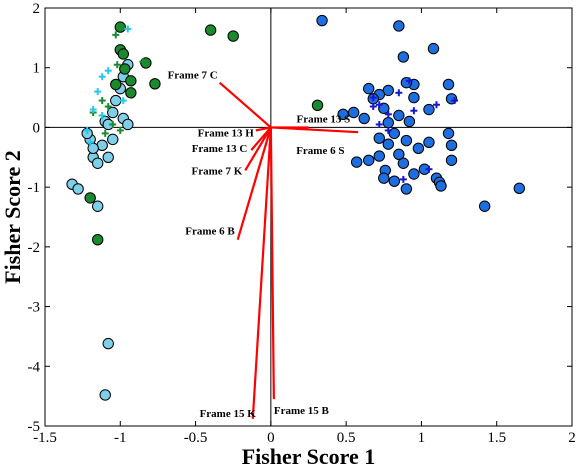 The image size is (579, 469). What do you see at coordinates (309, 456) in the screenshot?
I see `x-axis-title: Fisher Score 1` at bounding box center [309, 456].